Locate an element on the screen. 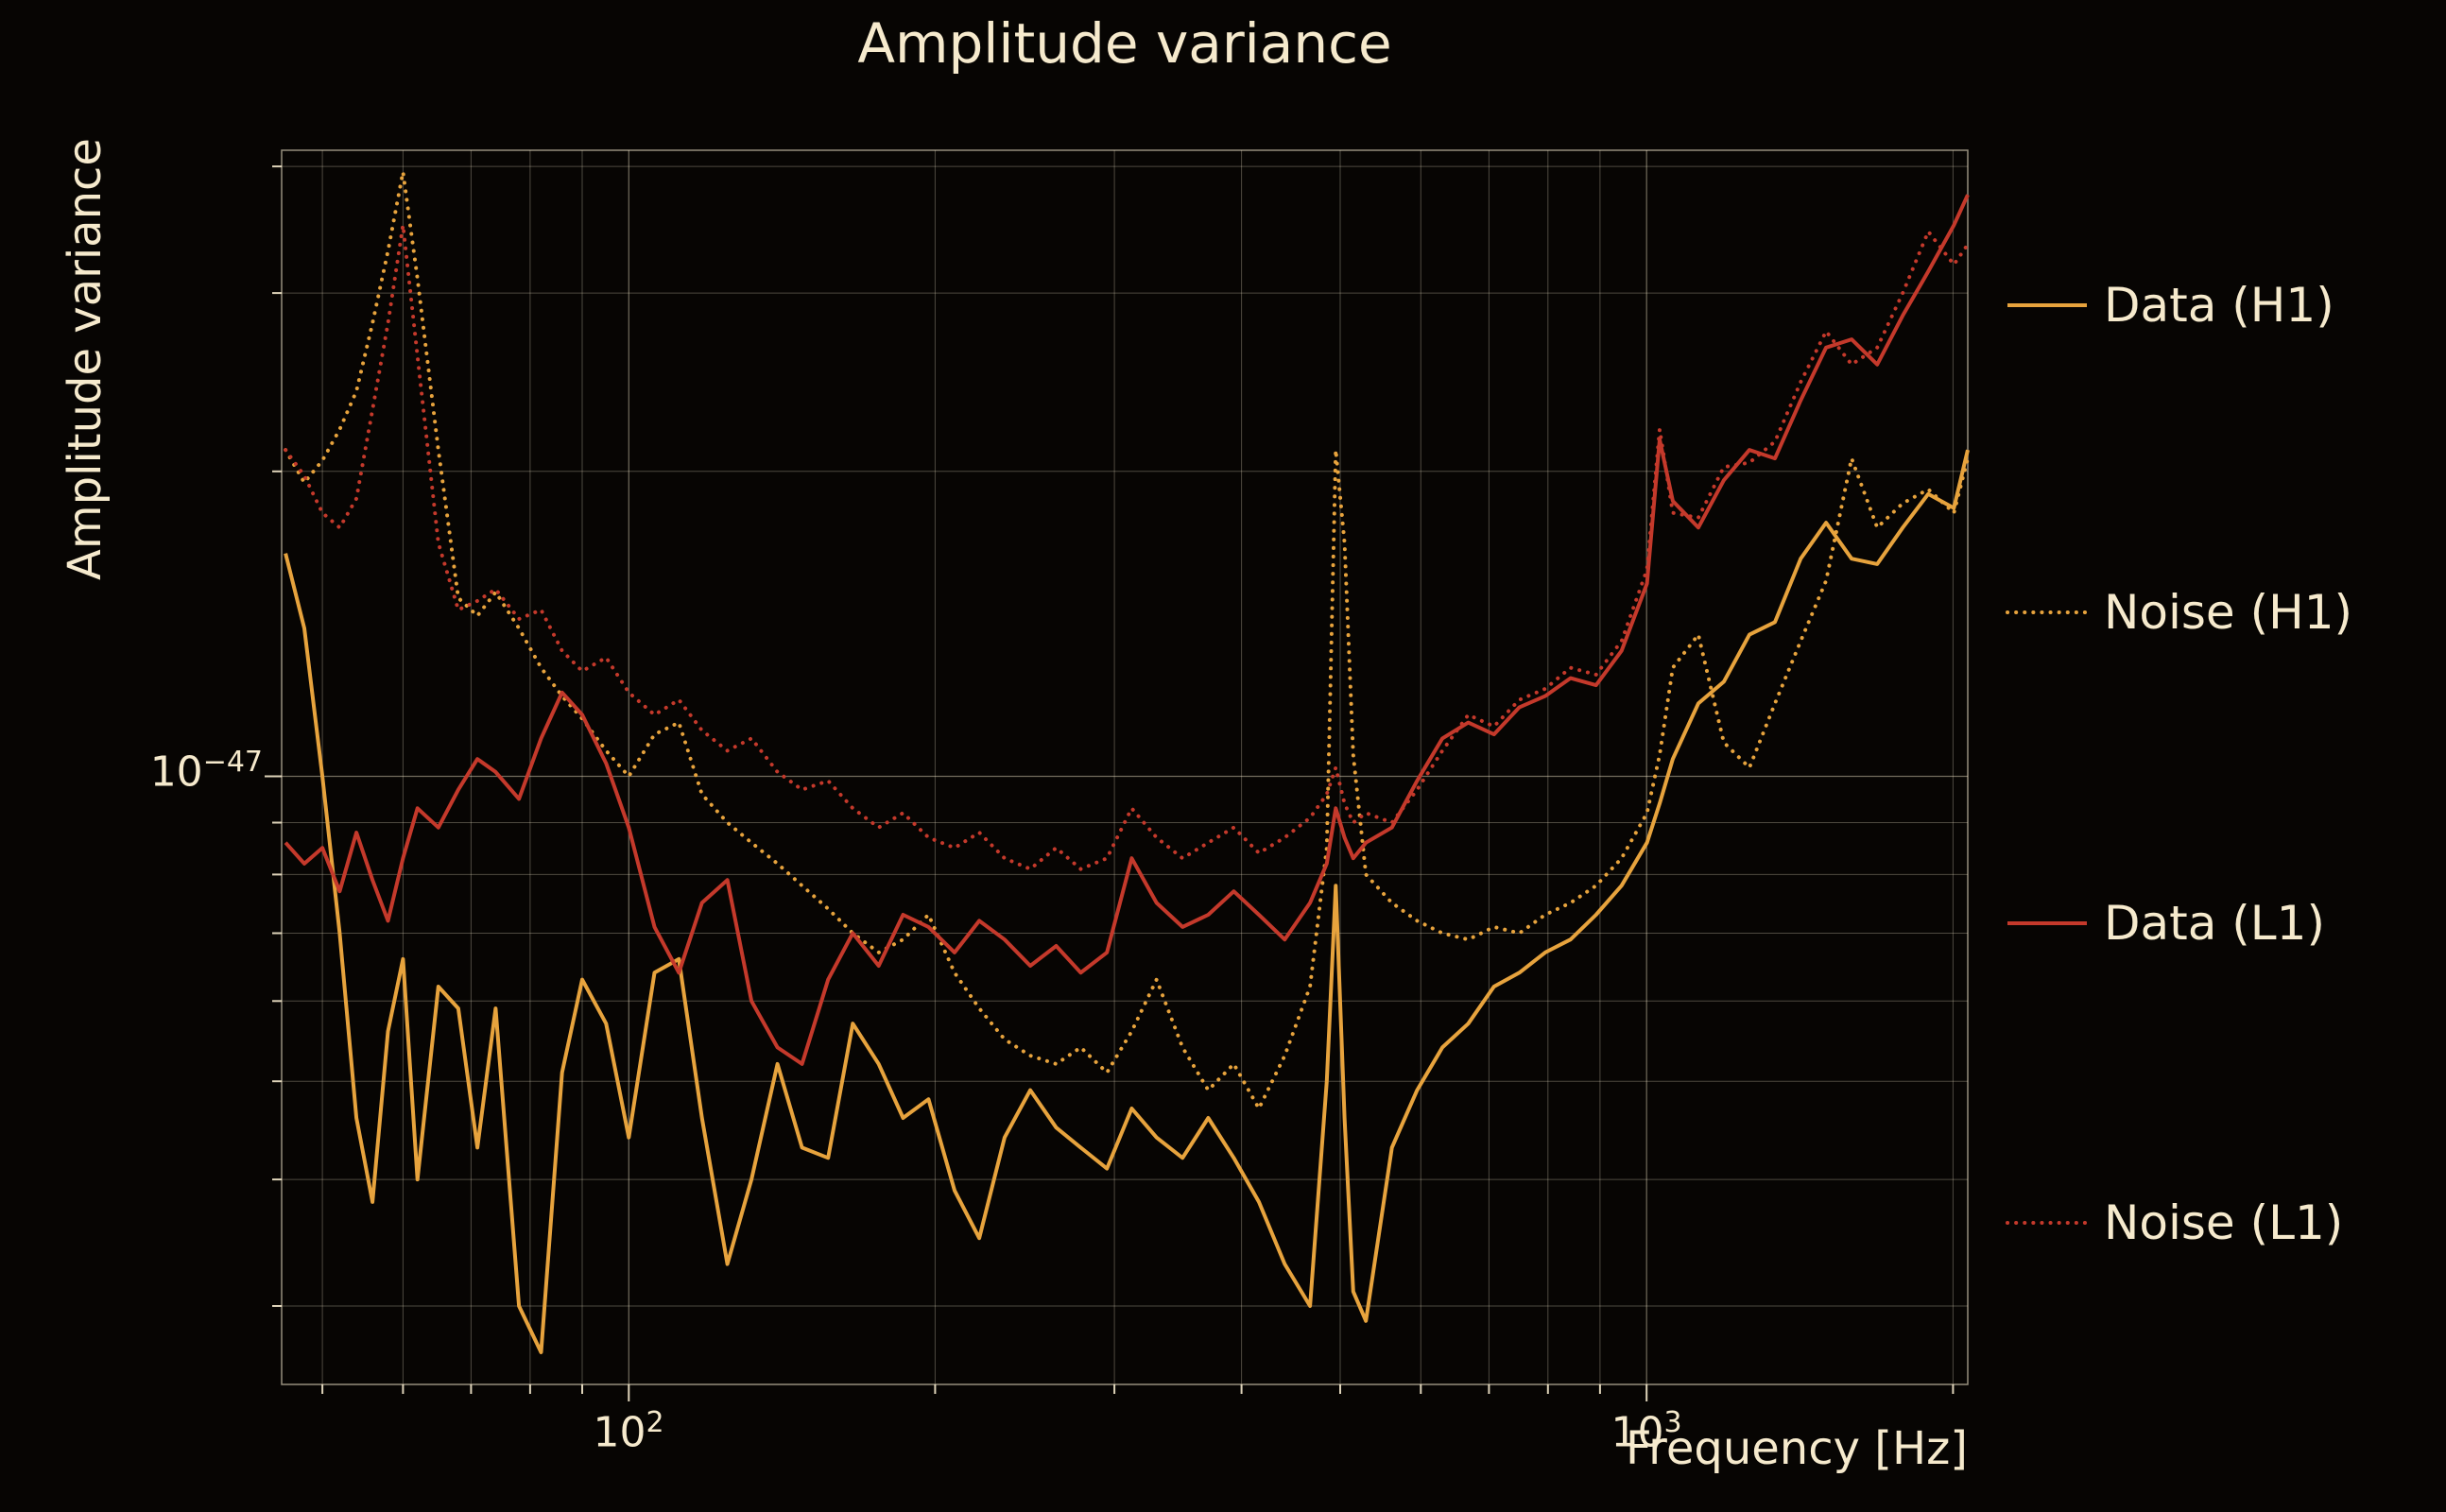 This screenshot has width=2446, height=1512. y-tick-label-1e-47: 10−47 is located at coordinates (206, 771).